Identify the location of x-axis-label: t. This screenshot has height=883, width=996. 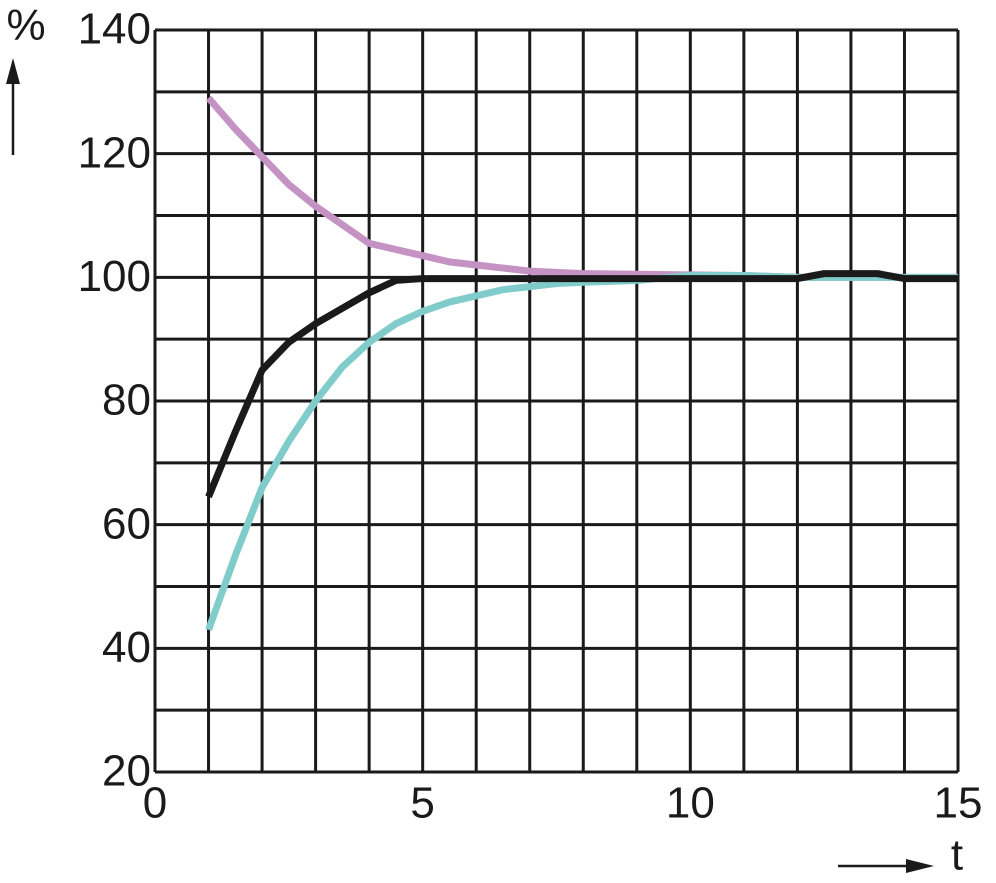
(957, 855).